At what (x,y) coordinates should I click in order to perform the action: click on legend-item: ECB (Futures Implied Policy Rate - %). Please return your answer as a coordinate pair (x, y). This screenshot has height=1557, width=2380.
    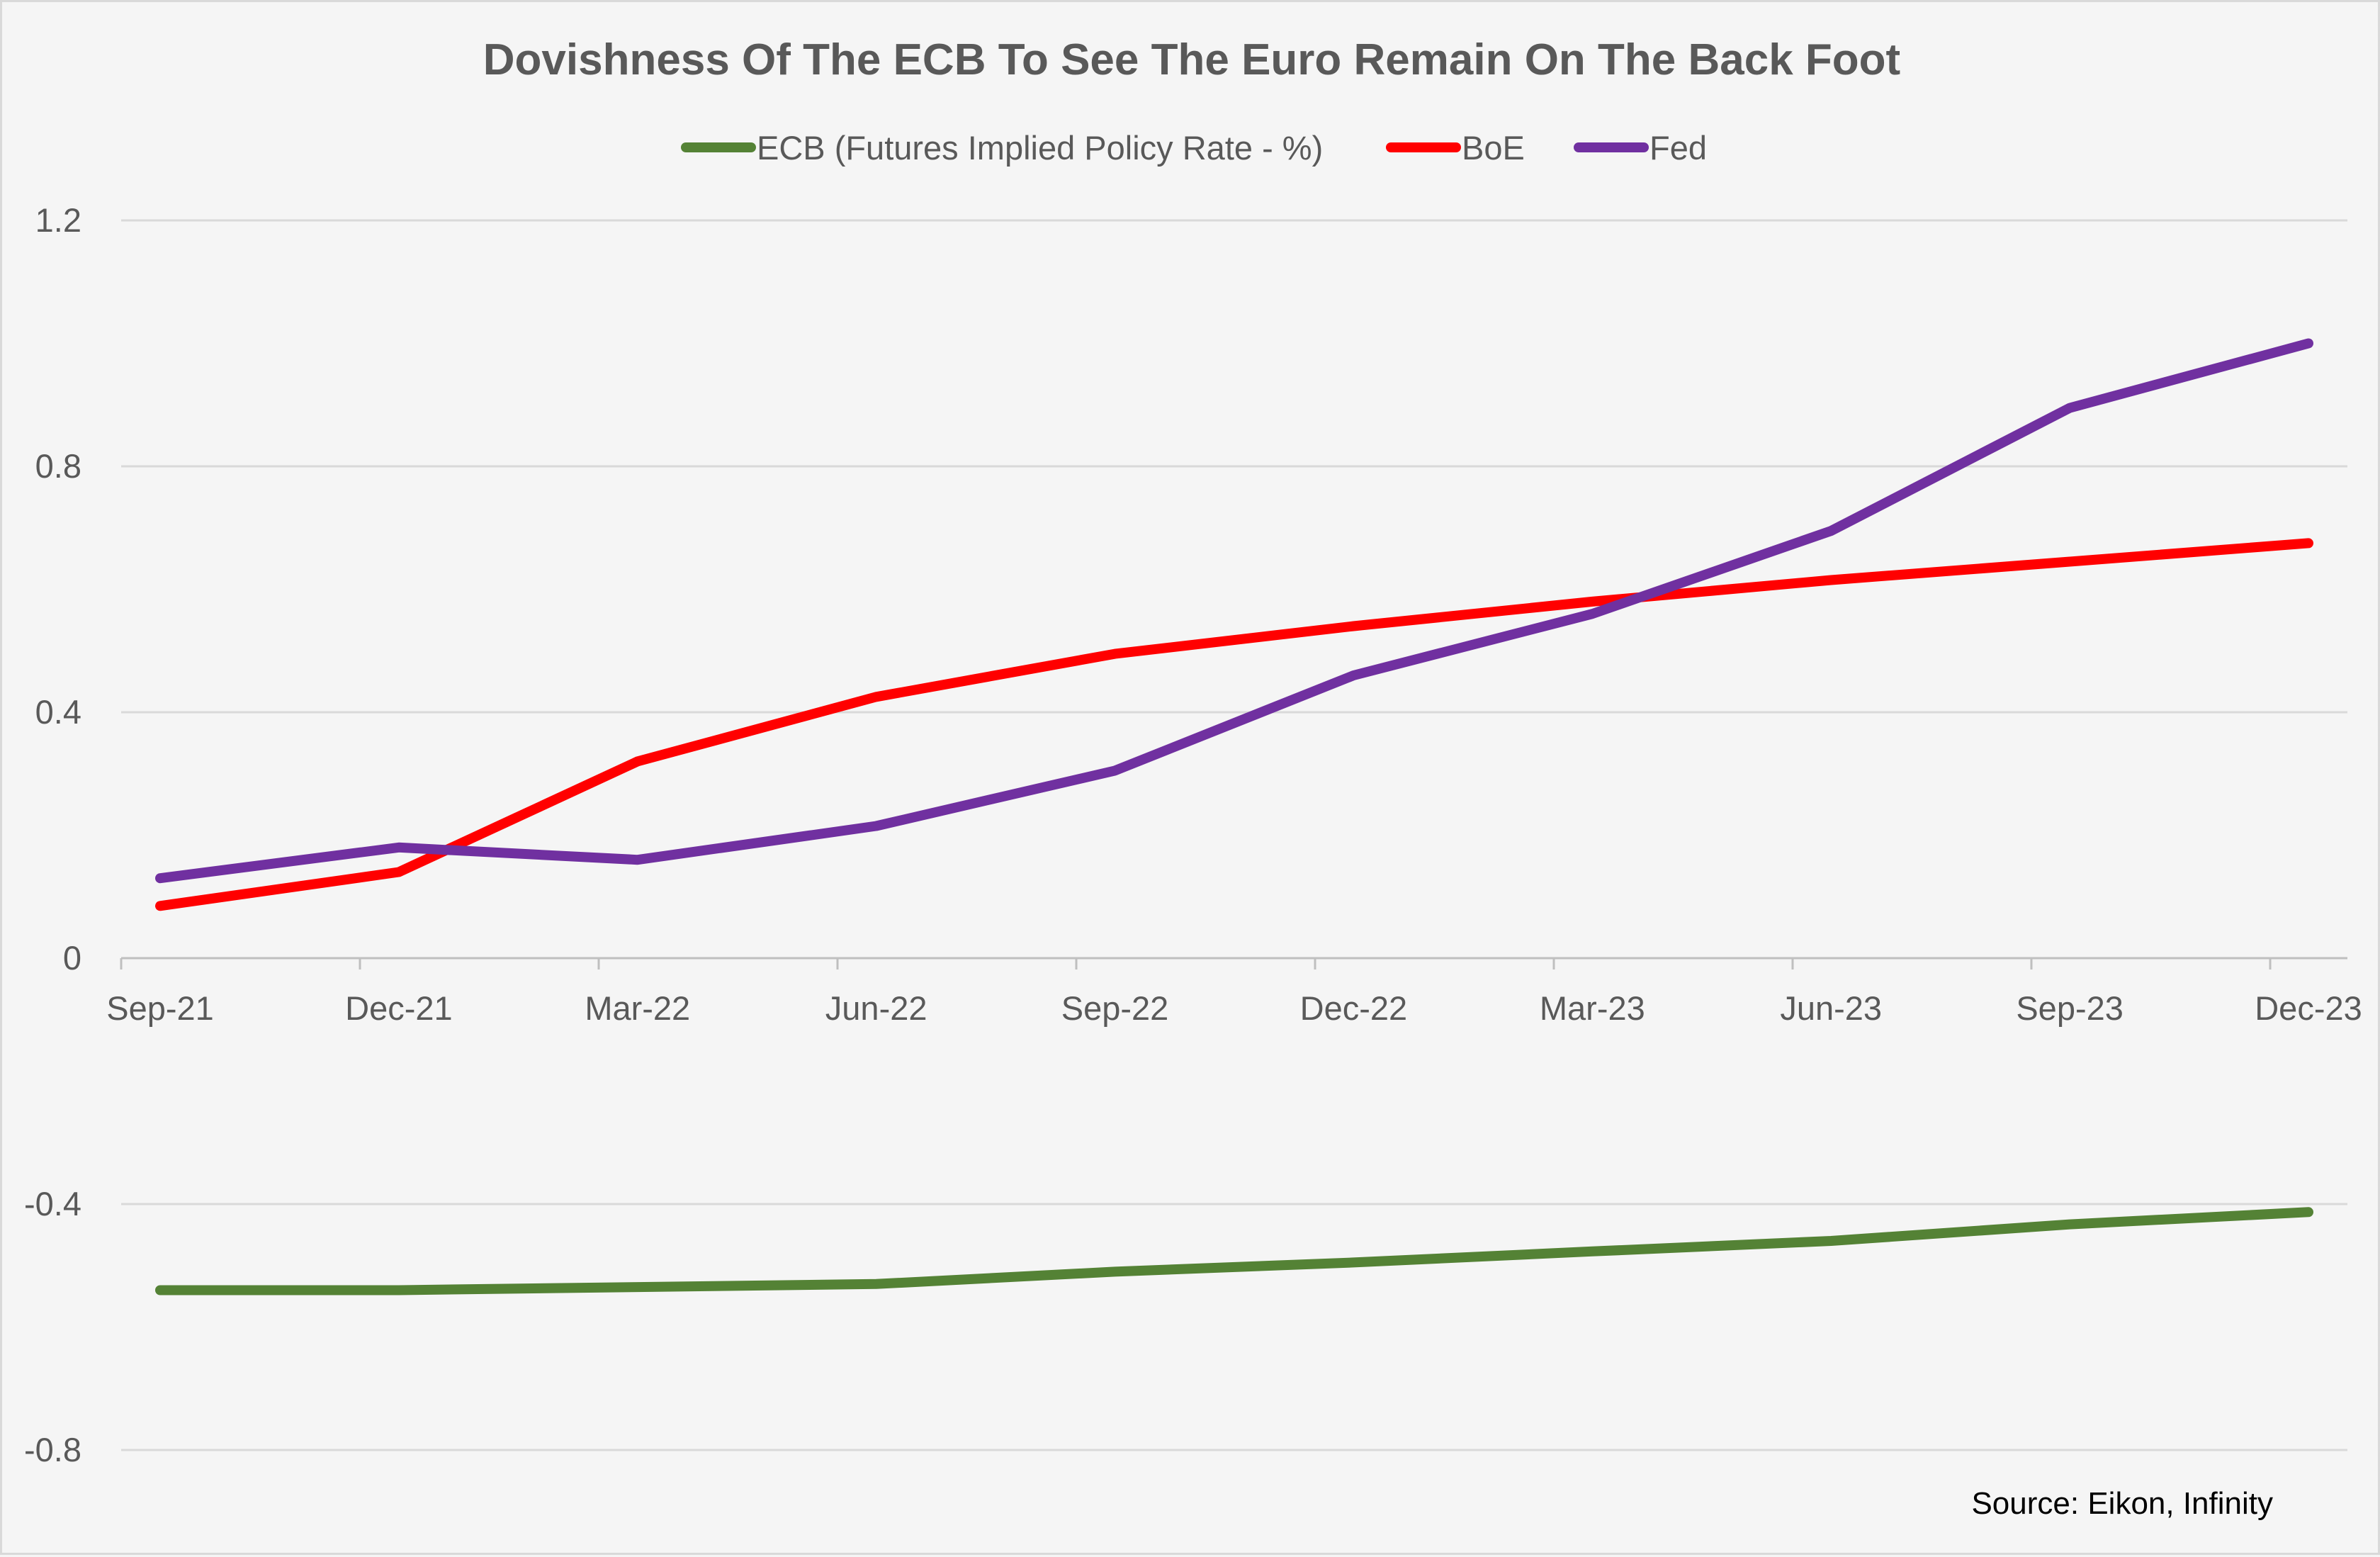
    Looking at the image, I should click on (1002, 148).